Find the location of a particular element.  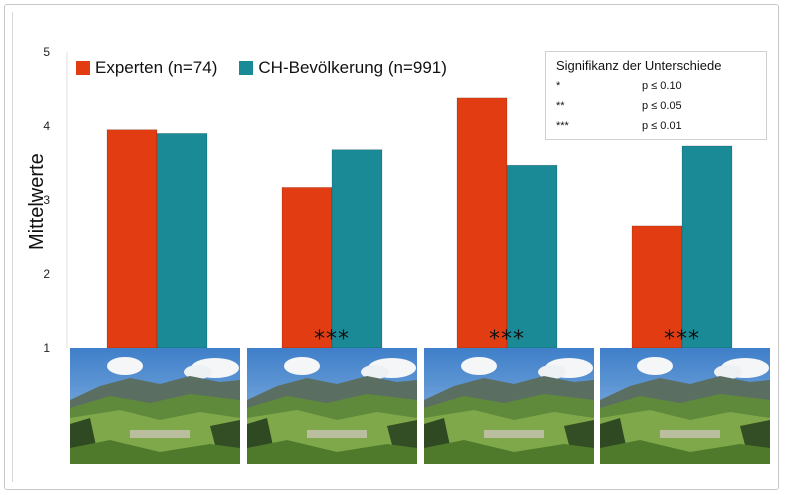

legend: Experten (n=74) CH-Bevölkerung (n=991) is located at coordinates (272, 68).